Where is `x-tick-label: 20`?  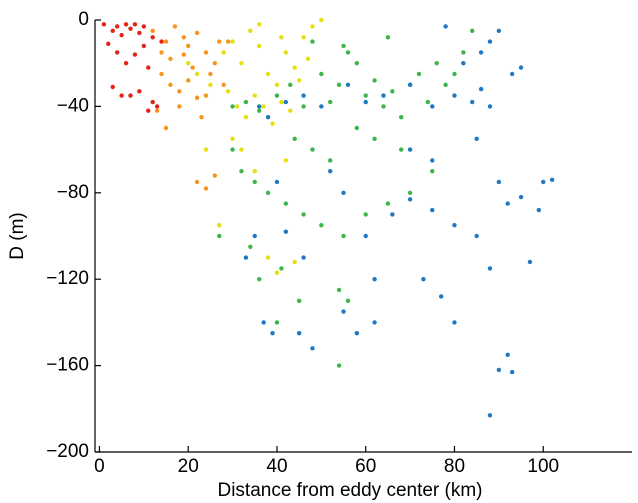 x-tick-label: 20 is located at coordinates (188, 466).